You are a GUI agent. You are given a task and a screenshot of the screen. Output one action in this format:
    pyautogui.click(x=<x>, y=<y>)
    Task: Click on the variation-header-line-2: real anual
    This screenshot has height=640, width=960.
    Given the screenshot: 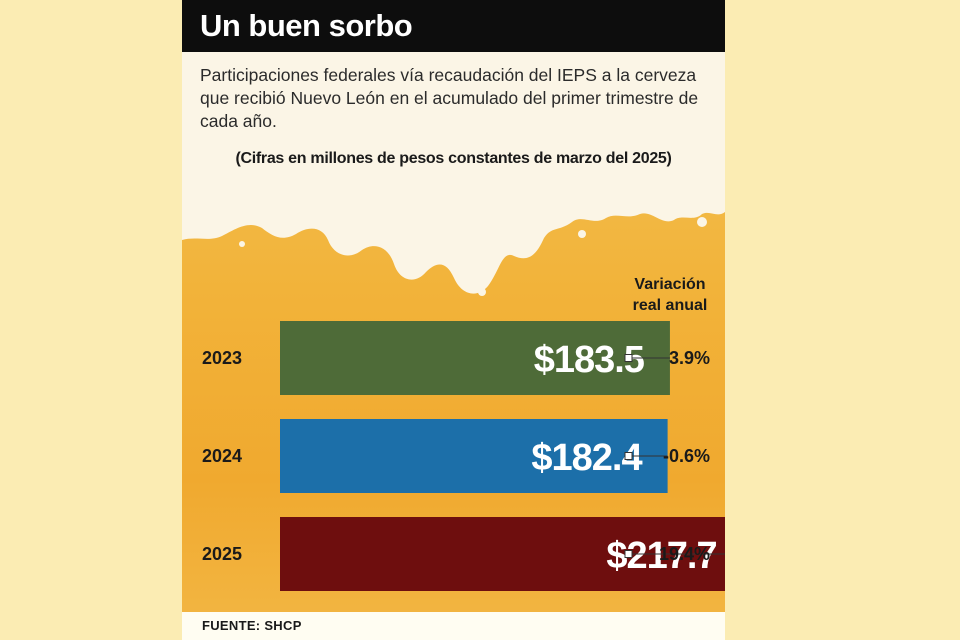 What is the action you would take?
    pyautogui.click(x=670, y=305)
    